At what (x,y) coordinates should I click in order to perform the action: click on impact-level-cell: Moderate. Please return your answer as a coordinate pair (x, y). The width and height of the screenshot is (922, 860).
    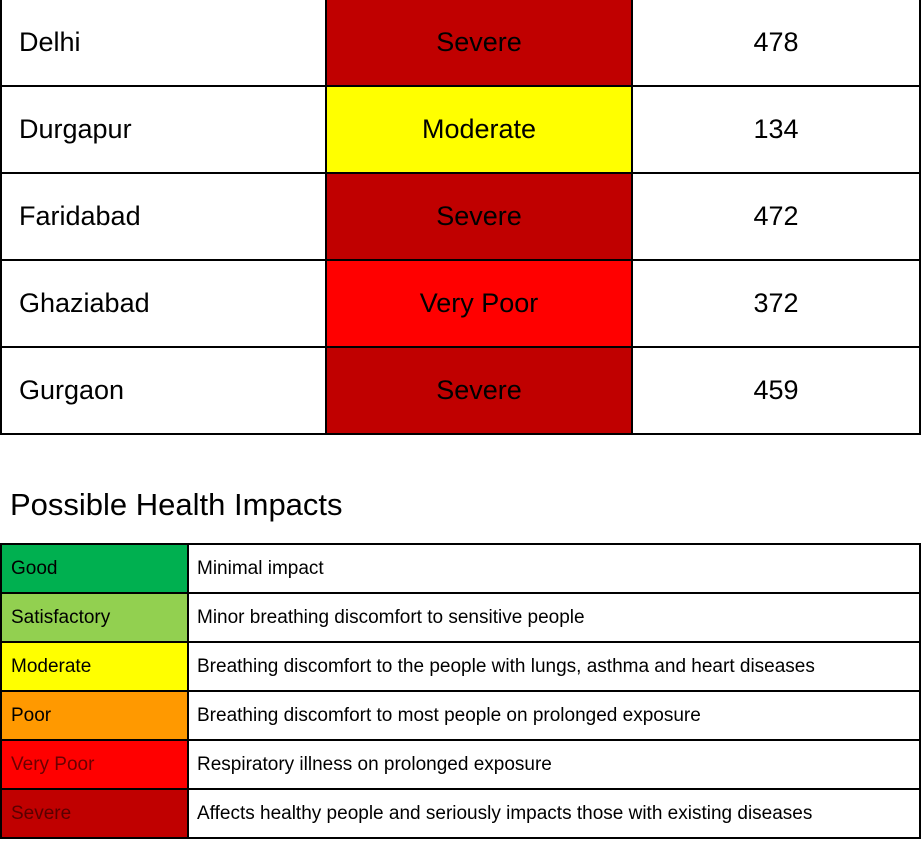
    Looking at the image, I should click on (94, 666).